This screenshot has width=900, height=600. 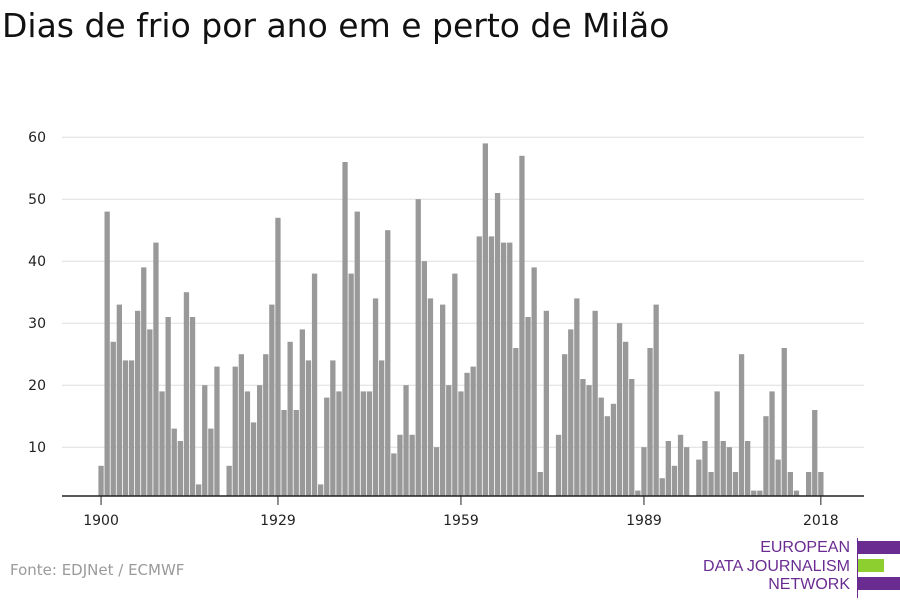 What do you see at coordinates (668, 468) in the screenshot?
I see `bar-1993` at bounding box center [668, 468].